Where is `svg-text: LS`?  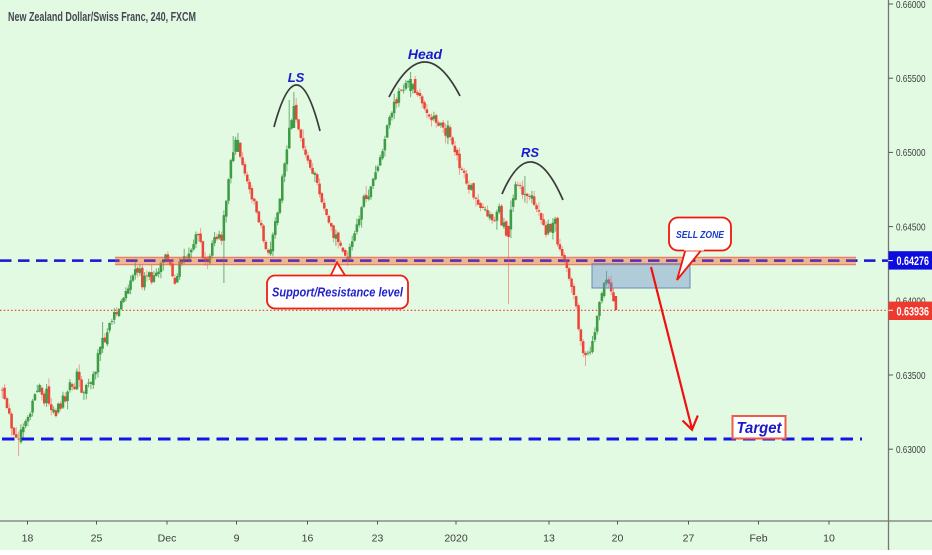 svg-text: LS is located at coordinates (296, 77).